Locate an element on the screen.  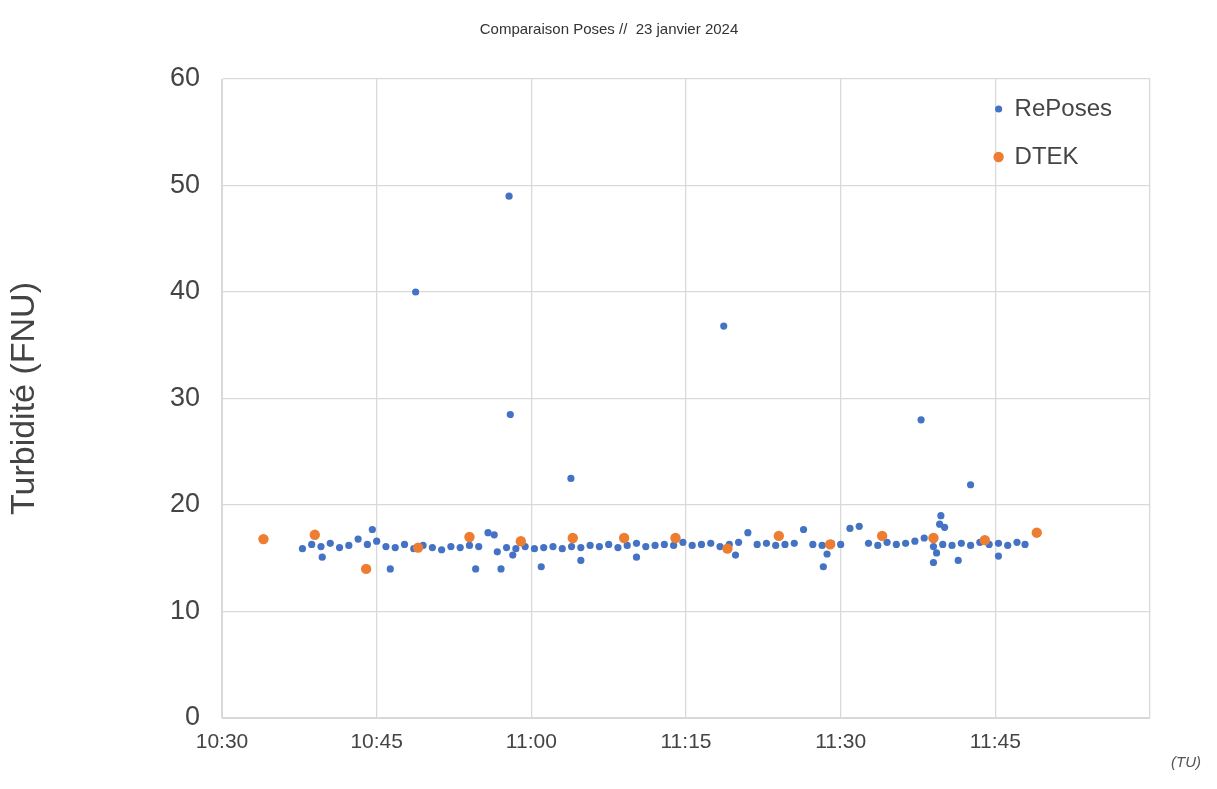
y-tick-label: 50 is located at coordinates (184, 183).